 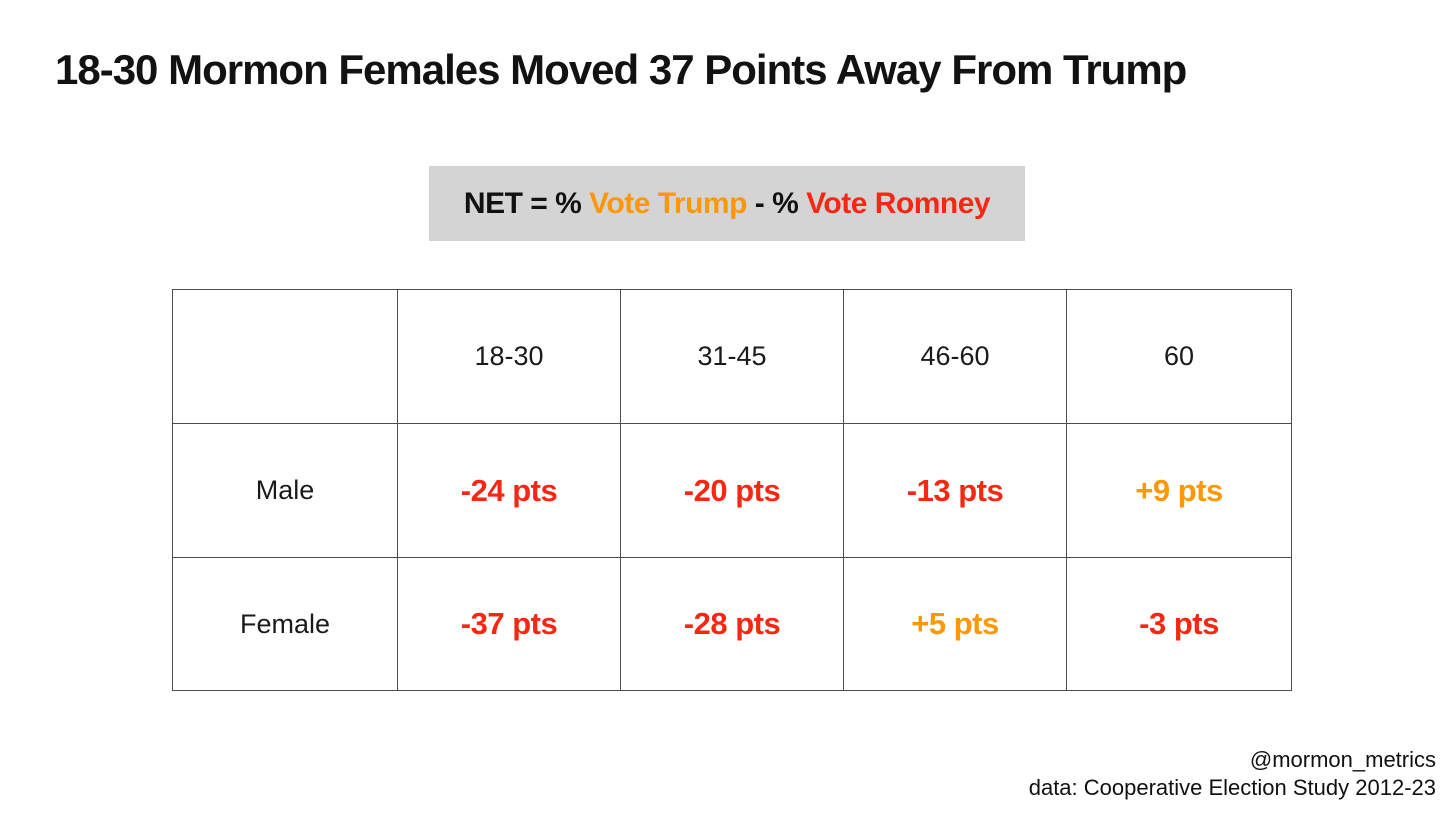 What do you see at coordinates (1342, 759) in the screenshot?
I see `author-handle: @mormon_metrics` at bounding box center [1342, 759].